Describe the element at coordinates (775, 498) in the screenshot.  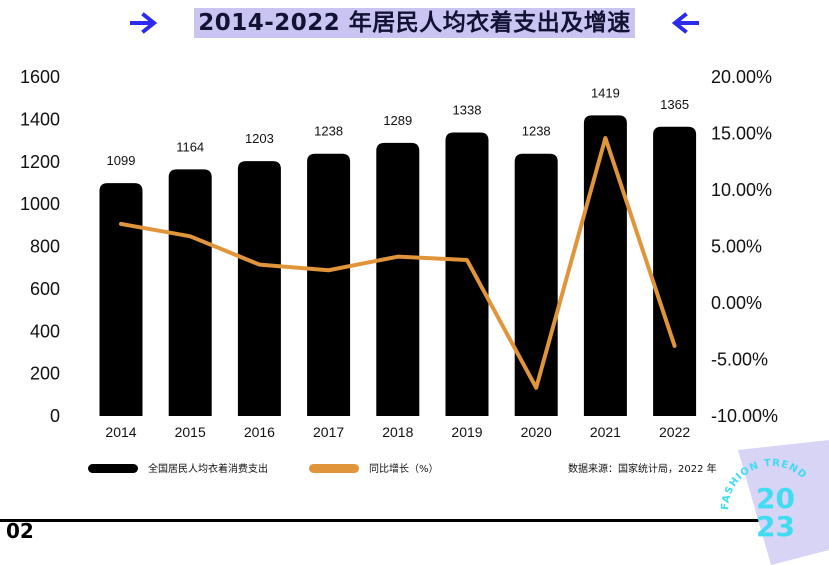
I see `badge-year-top: 20` at that location.